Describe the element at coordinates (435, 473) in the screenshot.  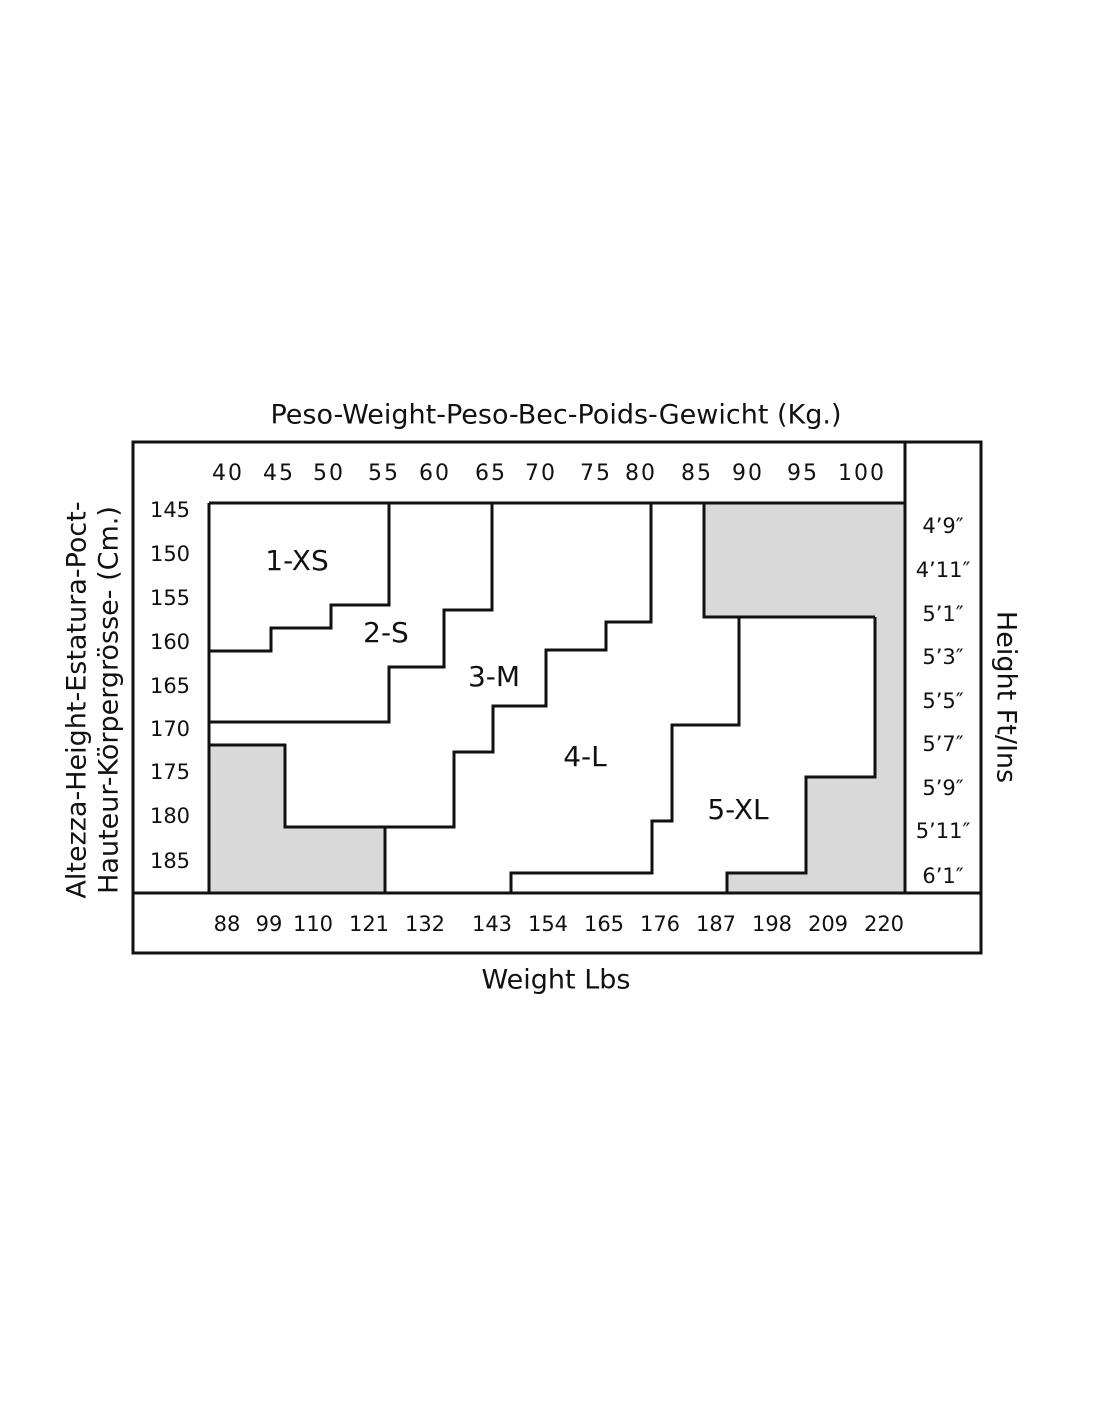
I see `kg-label: 60` at that location.